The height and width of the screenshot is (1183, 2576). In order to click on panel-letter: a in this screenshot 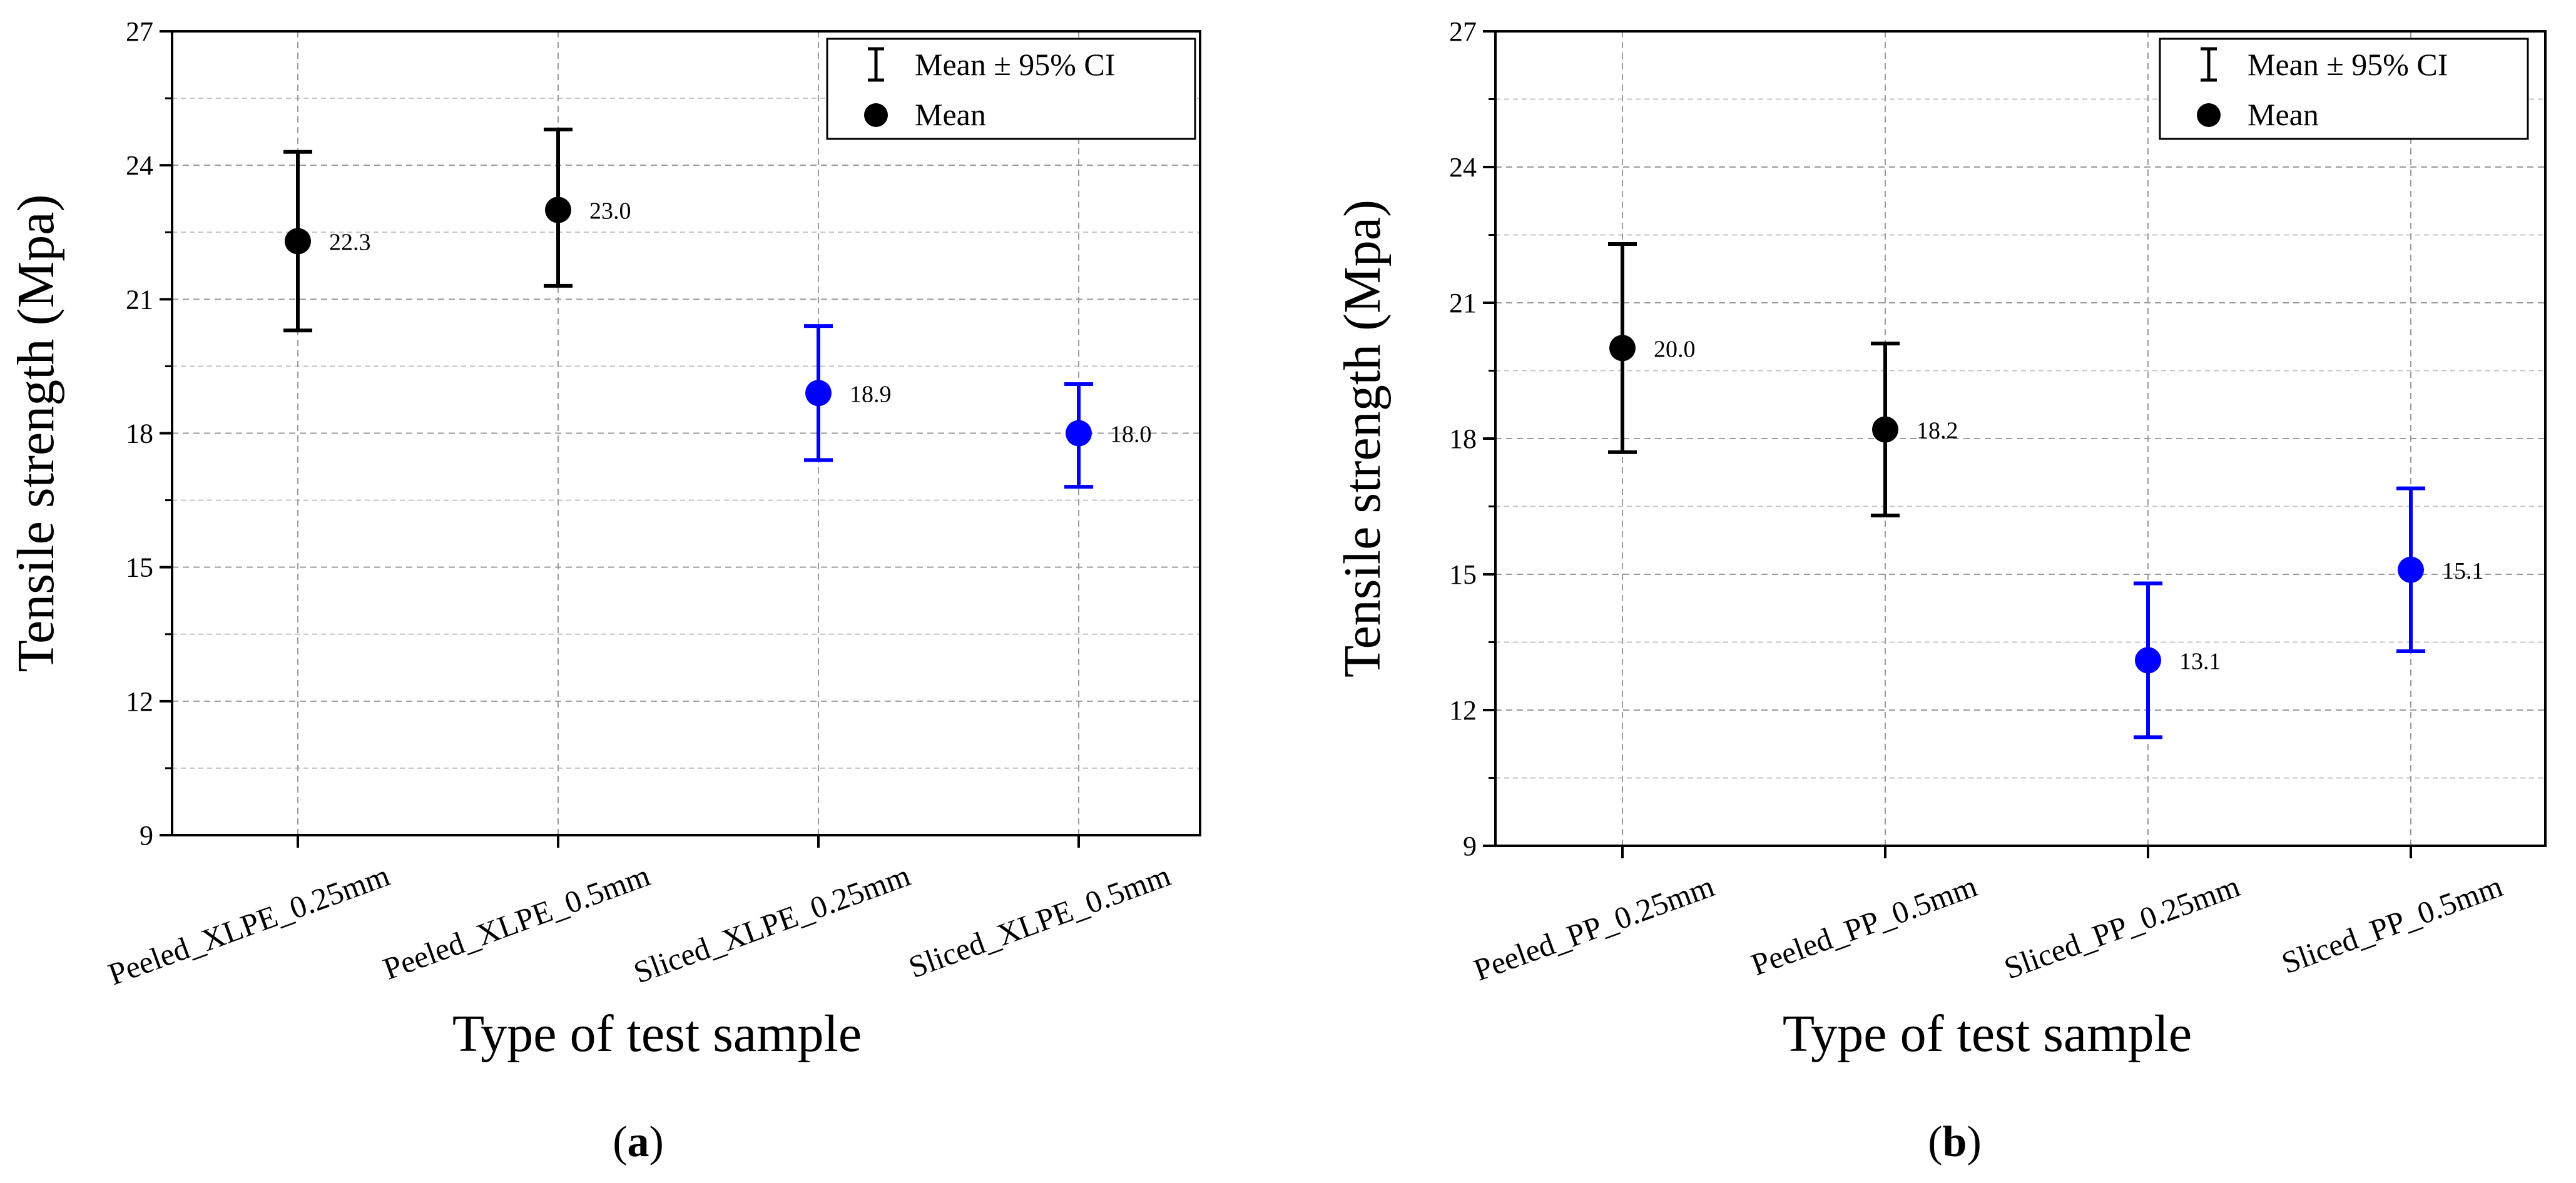, I will do `click(638, 1142)`.